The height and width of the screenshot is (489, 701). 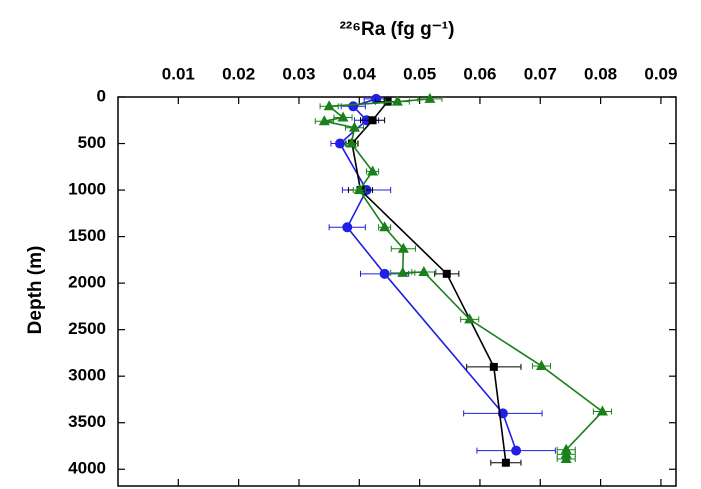 I want to click on y-tick-label: 4000, so click(x=87, y=468).